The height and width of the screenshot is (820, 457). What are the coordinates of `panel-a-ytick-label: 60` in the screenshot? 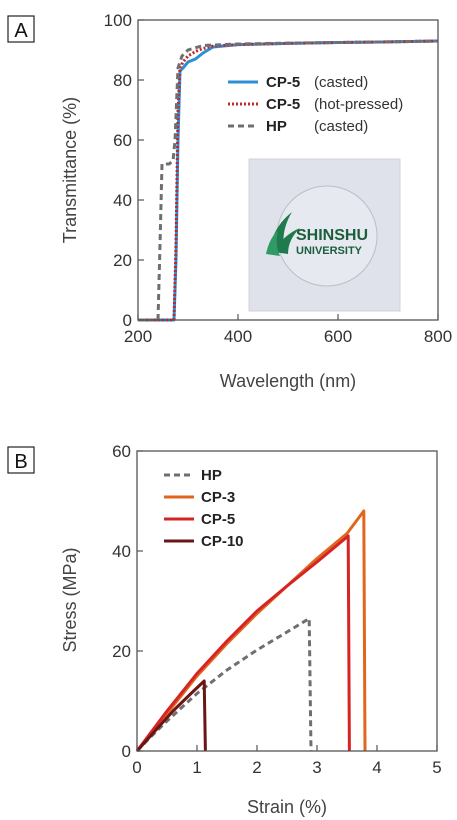 It's located at (122, 140).